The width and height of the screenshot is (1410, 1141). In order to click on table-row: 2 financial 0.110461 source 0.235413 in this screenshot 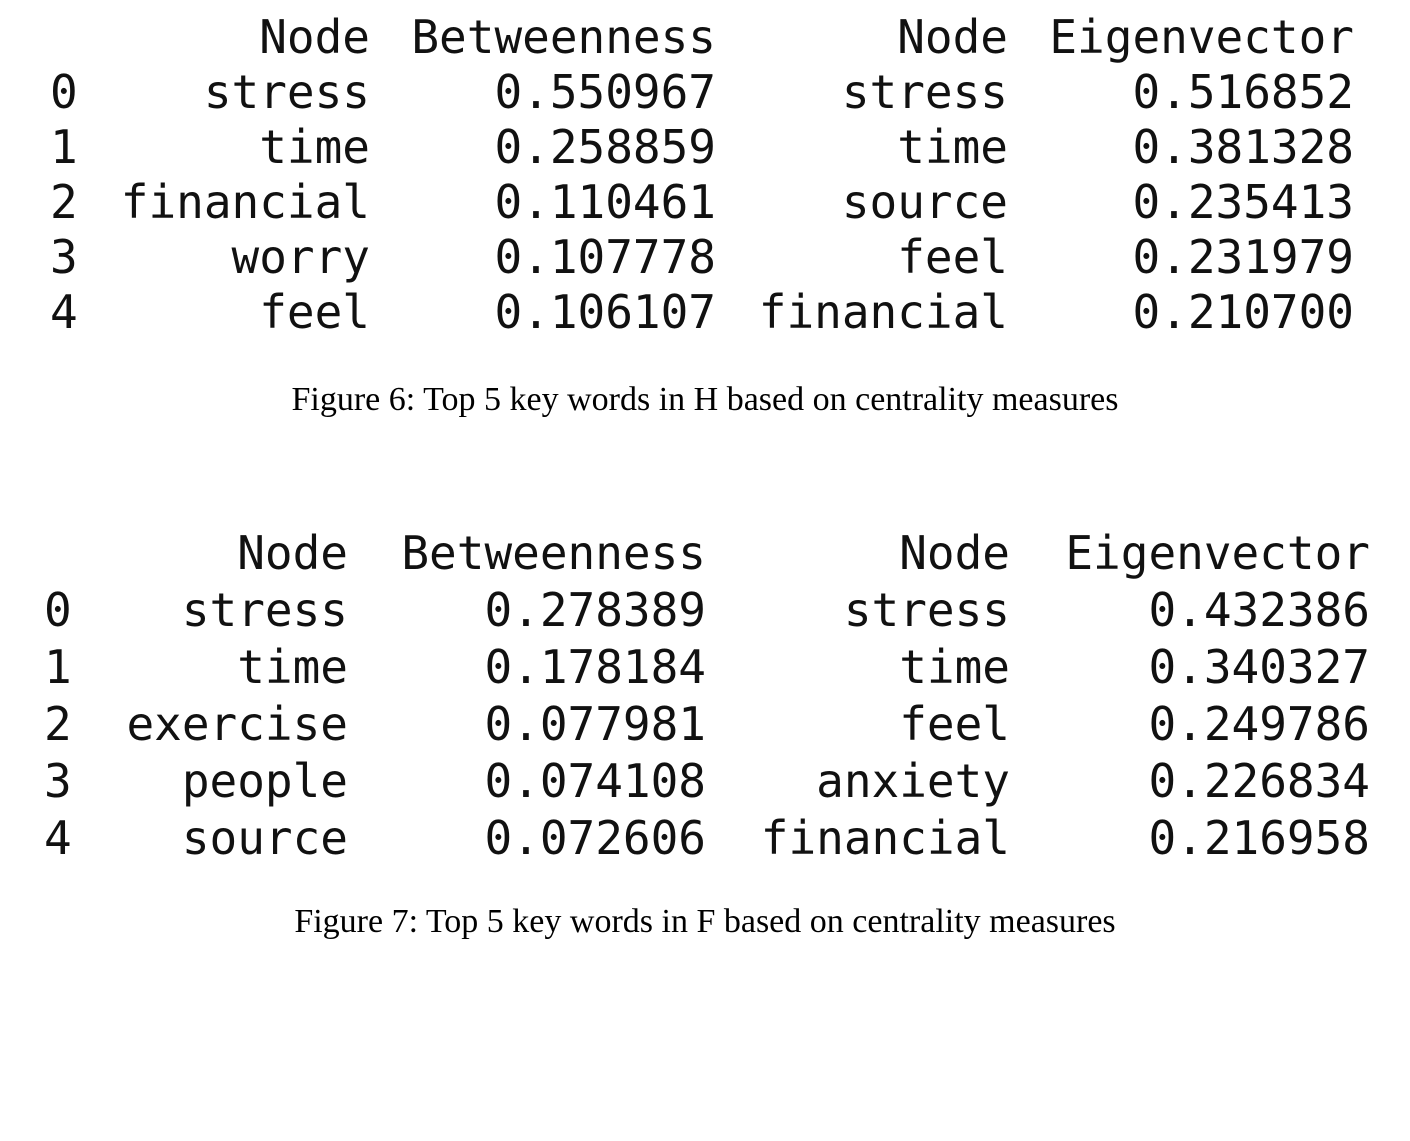, I will do `click(705, 204)`.